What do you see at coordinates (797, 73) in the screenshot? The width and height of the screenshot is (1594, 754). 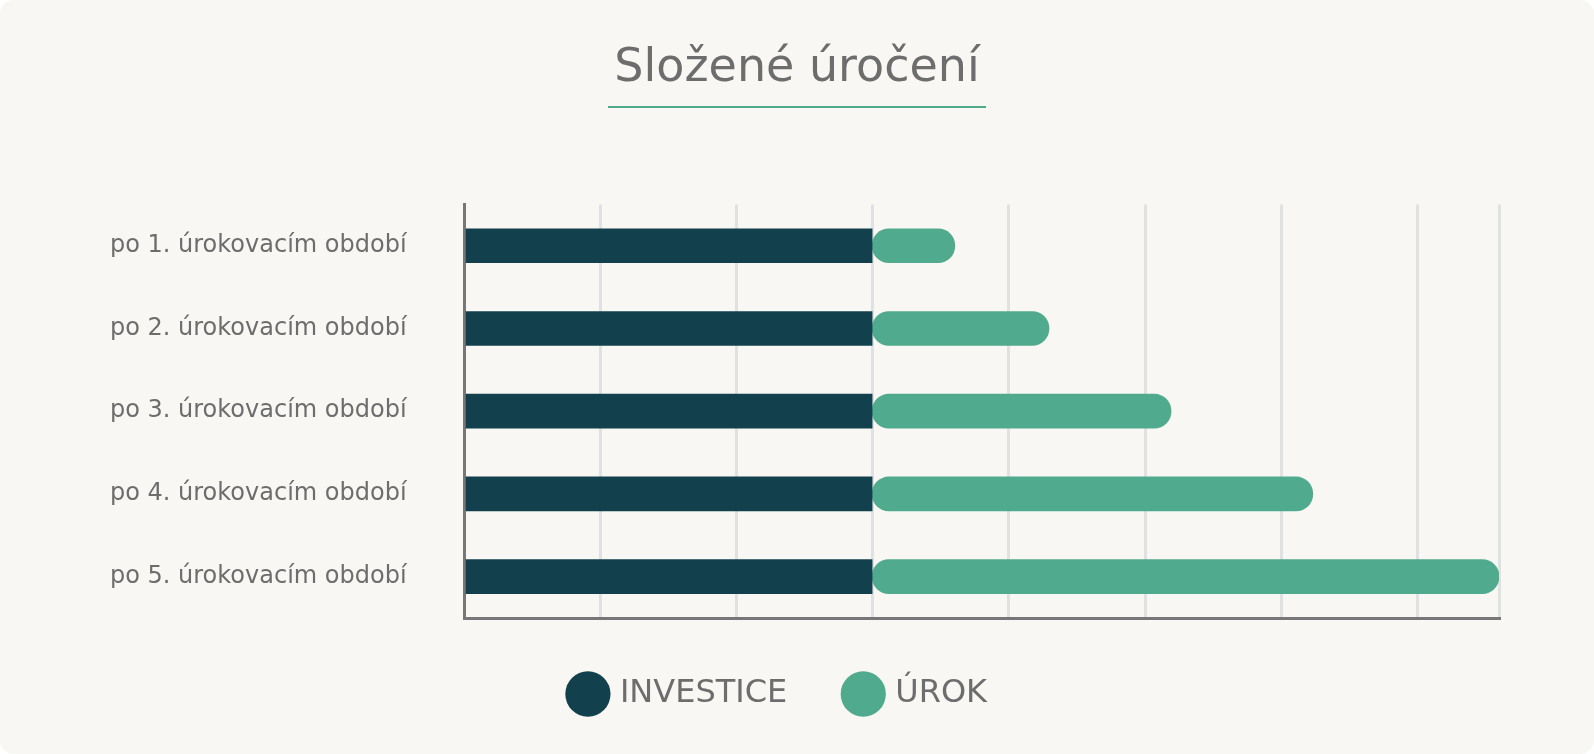 I see `chart-title: Složené úročení` at bounding box center [797, 73].